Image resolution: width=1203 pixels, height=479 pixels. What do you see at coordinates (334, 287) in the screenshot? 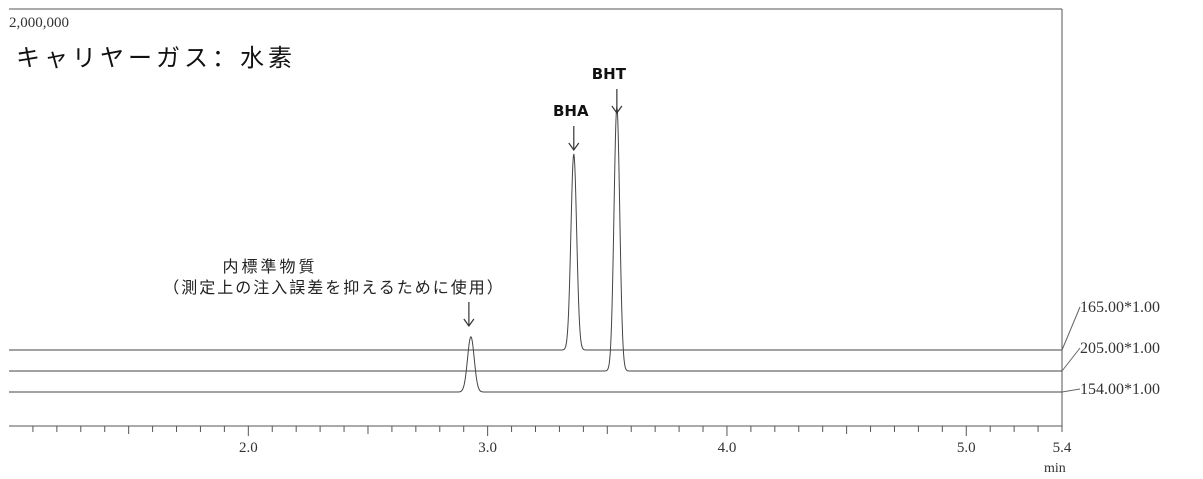
I see `annotation-internal-standard-line2: （測定上の注入誤差を抑えるために使用）` at bounding box center [334, 287].